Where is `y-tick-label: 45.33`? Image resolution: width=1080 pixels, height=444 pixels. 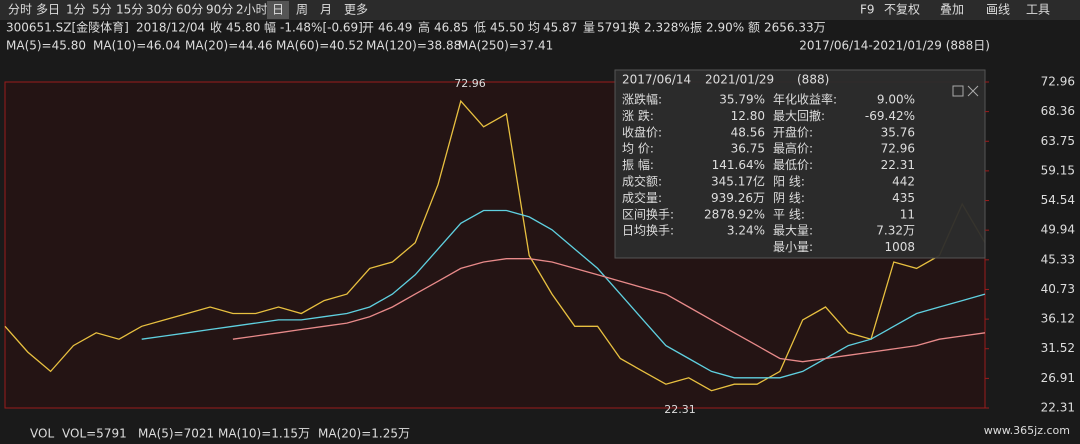 y-tick-label: 45.33 is located at coordinates (1058, 259).